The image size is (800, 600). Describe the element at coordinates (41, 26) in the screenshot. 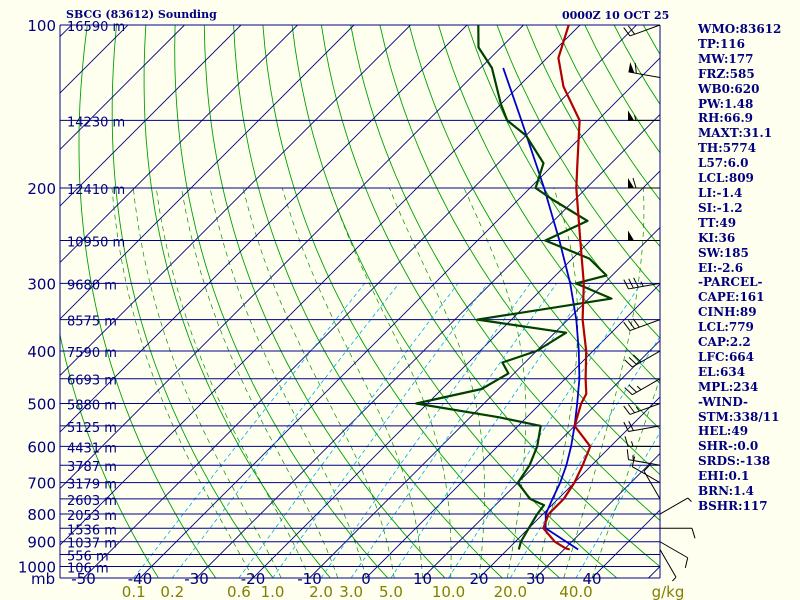

I see `pressure-tick-label: 100` at that location.